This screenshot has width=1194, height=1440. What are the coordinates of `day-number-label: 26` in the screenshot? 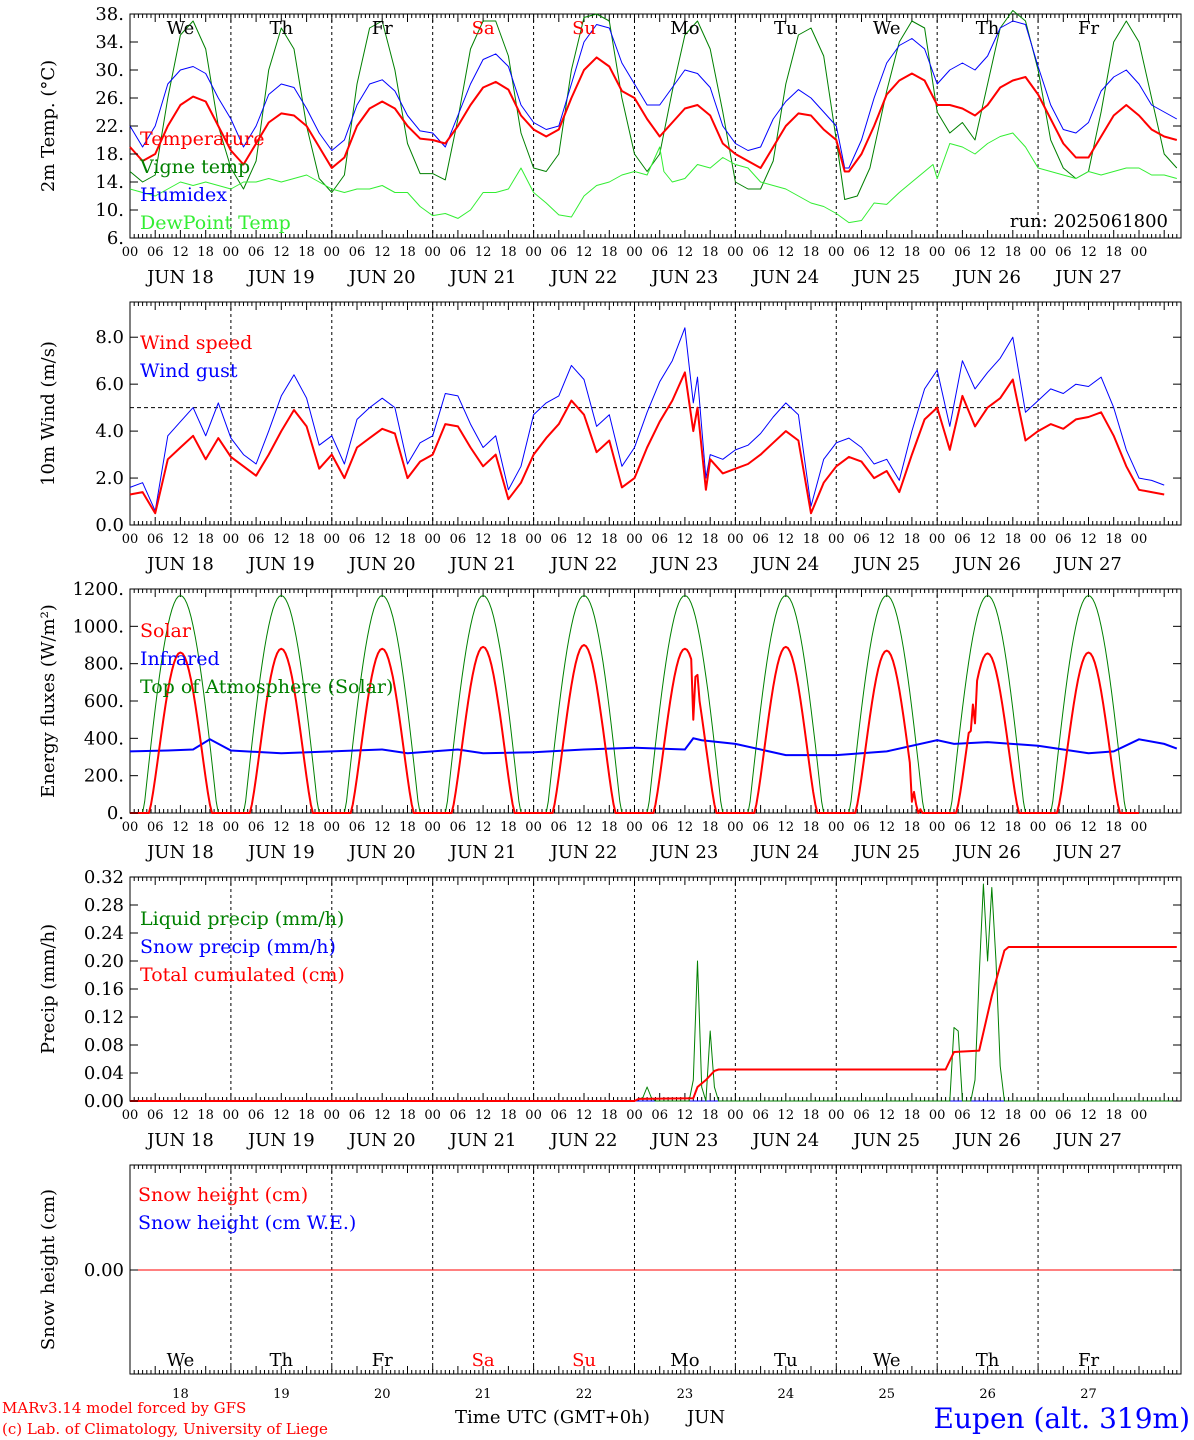 It's located at (987, 1394).